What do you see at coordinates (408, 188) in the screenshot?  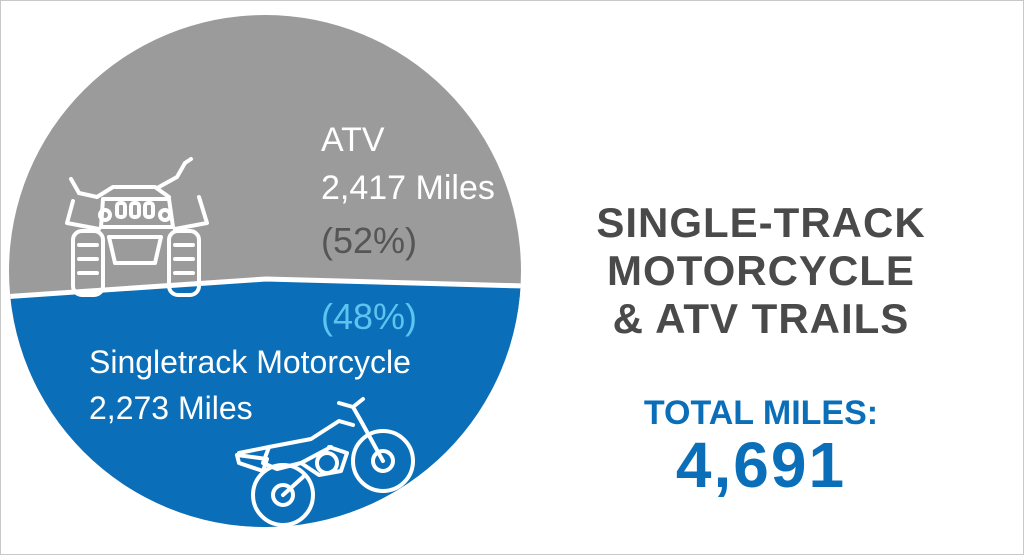 I see `atv-miles-label: 2,417 Miles` at bounding box center [408, 188].